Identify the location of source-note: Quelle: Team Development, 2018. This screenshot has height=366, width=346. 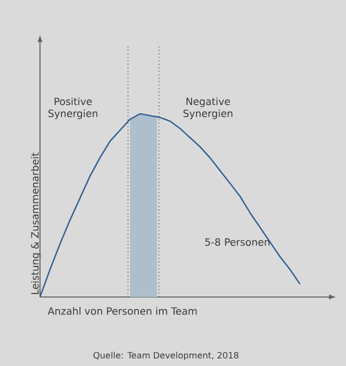
(166, 356).